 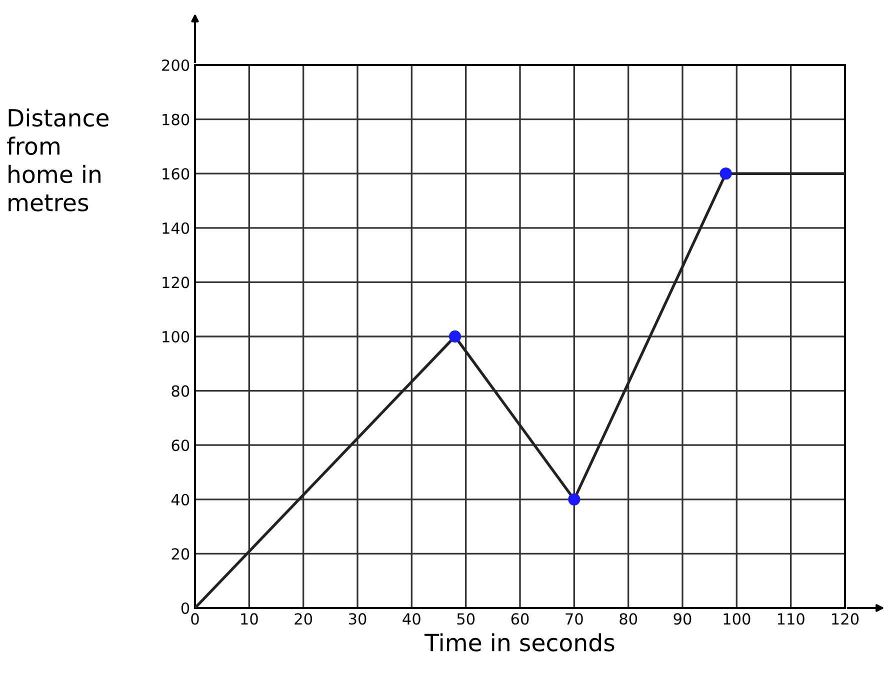 What do you see at coordinates (629, 619) in the screenshot?
I see `x-tick-label: 80` at bounding box center [629, 619].